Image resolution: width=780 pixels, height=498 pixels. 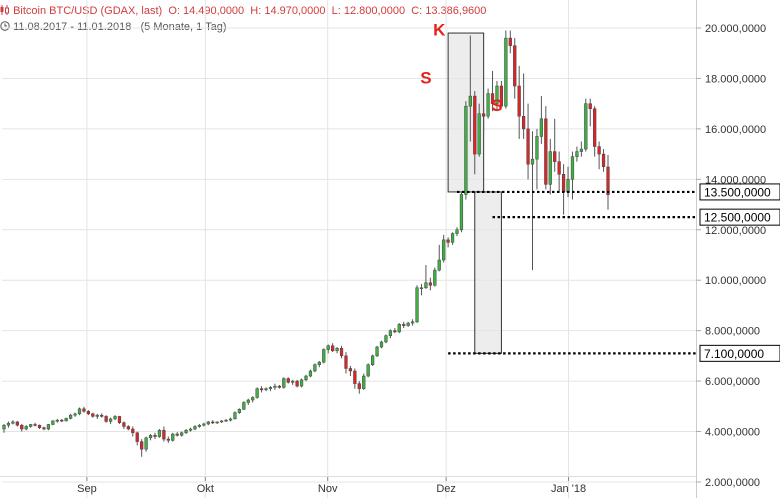 I want to click on highlight-box, so click(x=488, y=272).